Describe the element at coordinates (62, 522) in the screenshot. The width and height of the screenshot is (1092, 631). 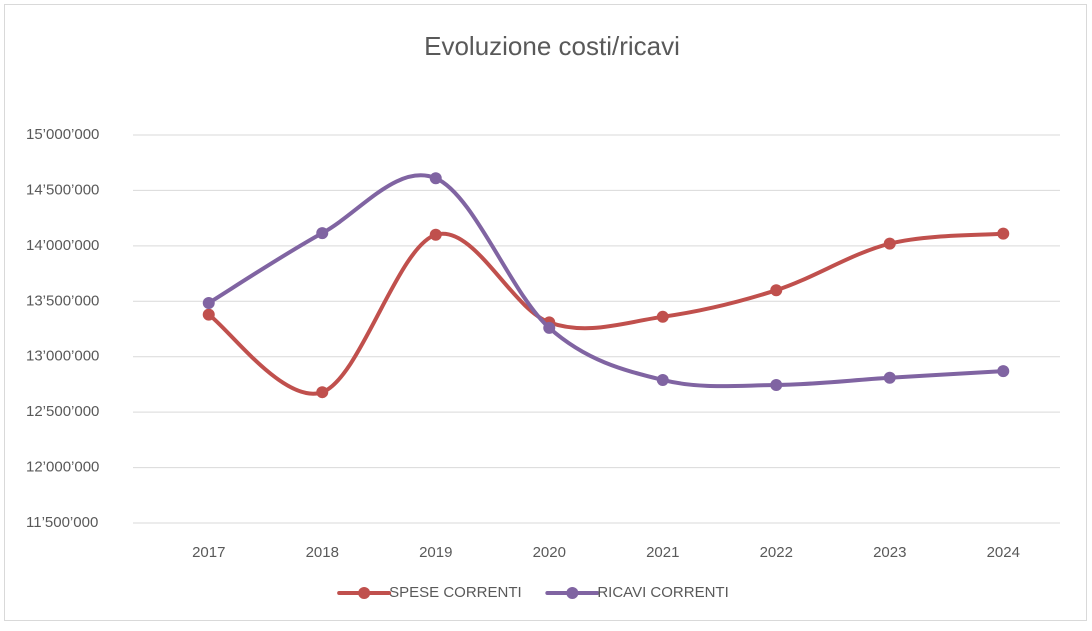
I see `y-tick-label: 11’500’000` at that location.